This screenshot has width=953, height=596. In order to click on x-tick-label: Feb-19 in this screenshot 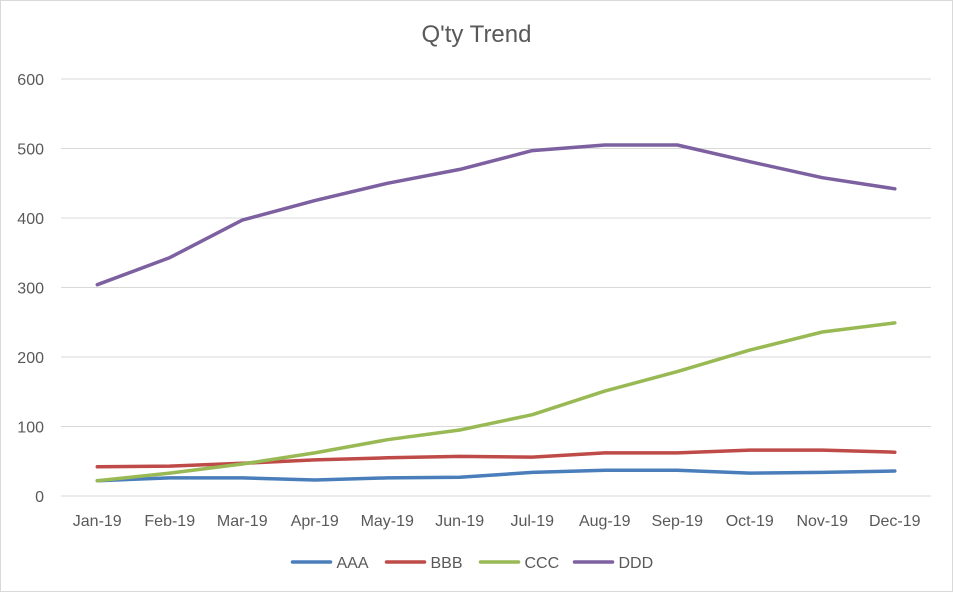, I will do `click(169, 521)`.